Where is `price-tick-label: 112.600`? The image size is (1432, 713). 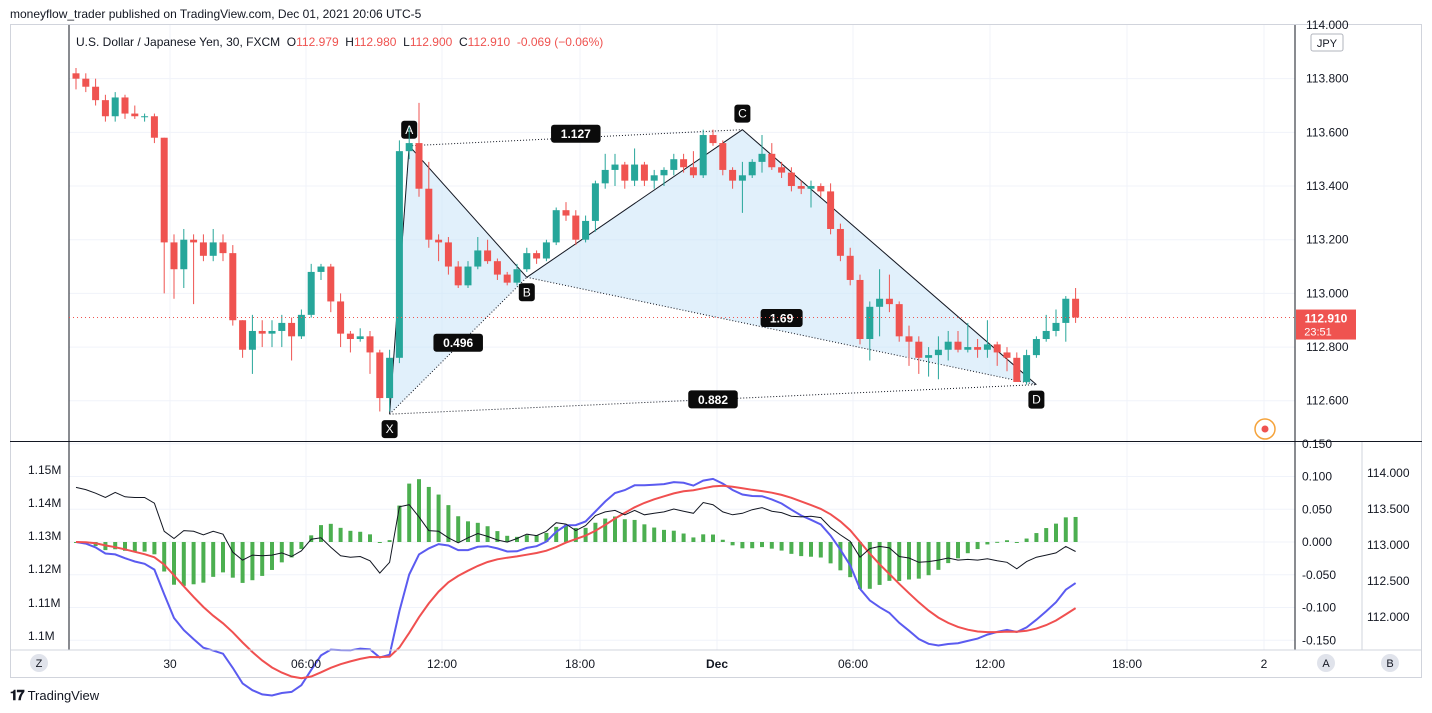
price-tick-label: 112.600 is located at coordinates (1327, 401).